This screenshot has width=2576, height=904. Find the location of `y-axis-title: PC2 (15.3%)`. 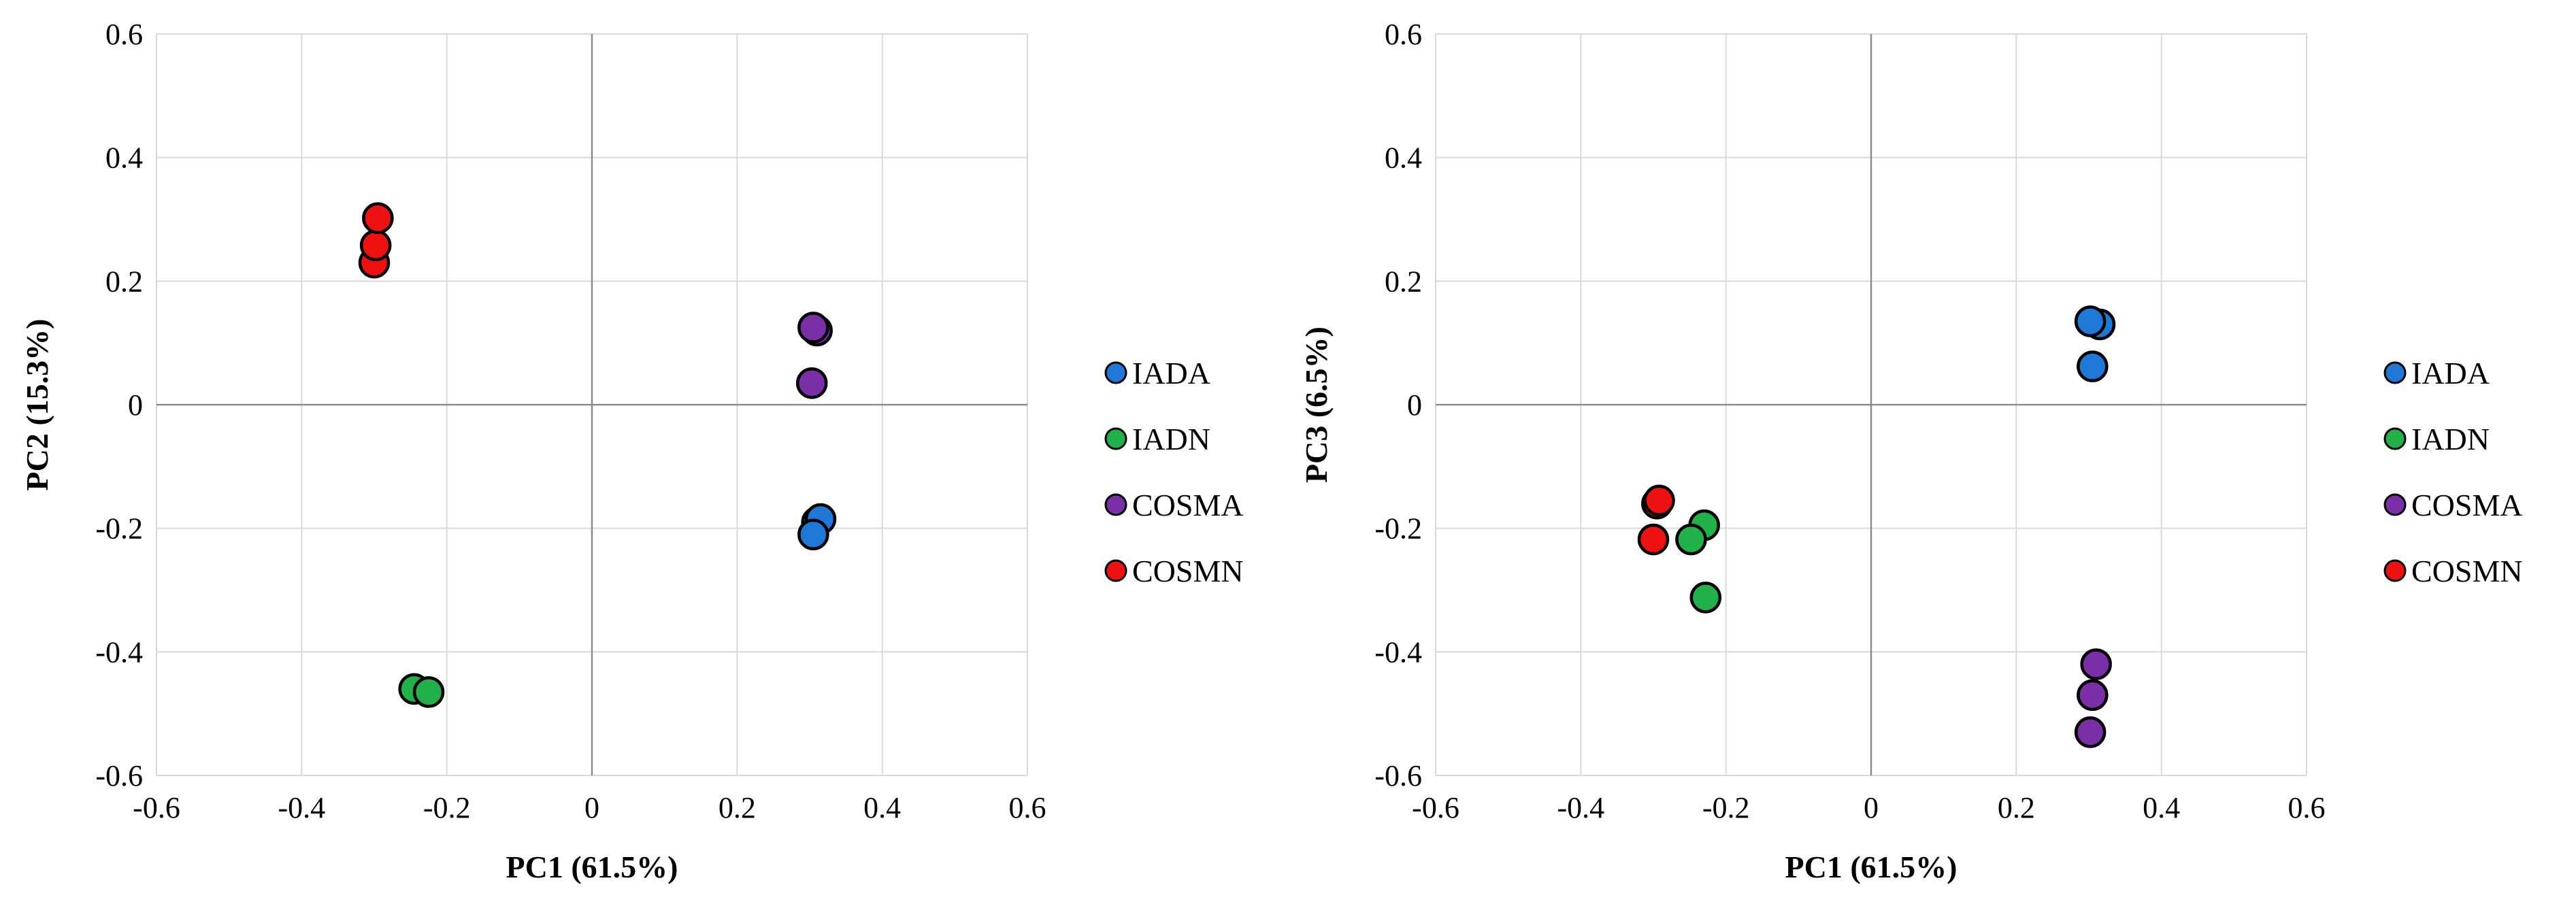

y-axis-title: PC2 (15.3%) is located at coordinates (37, 405).